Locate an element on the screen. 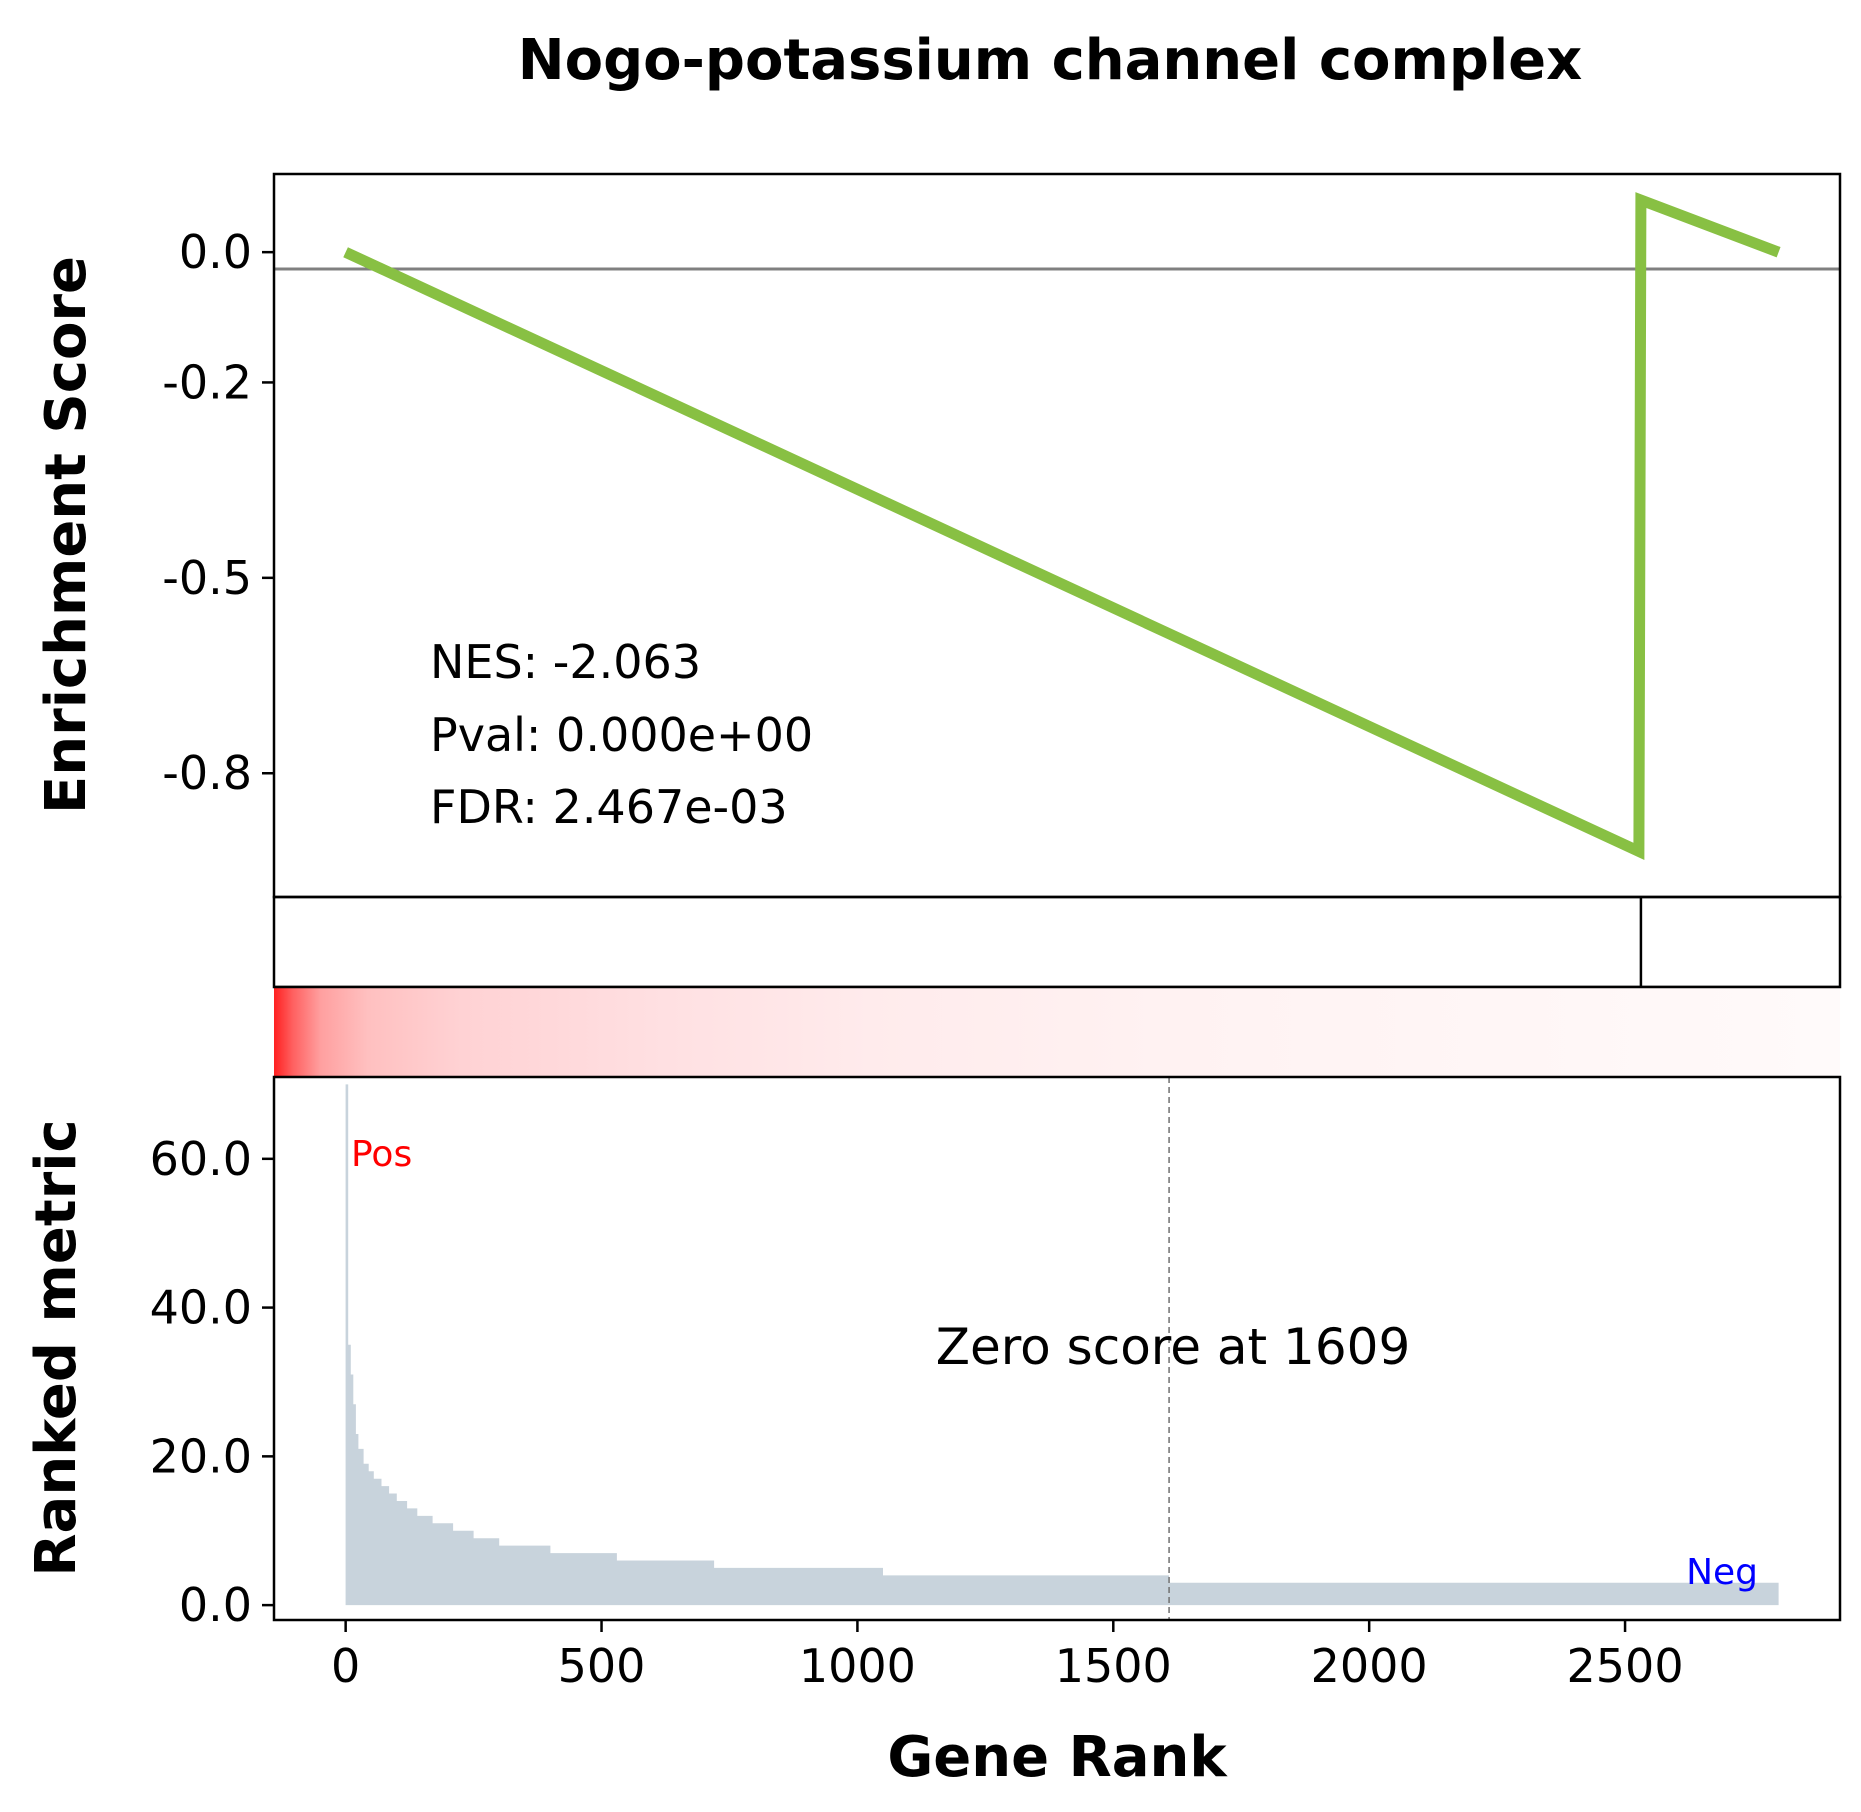  ranked-ylabel: Ranked metric is located at coordinates (56, 1347).